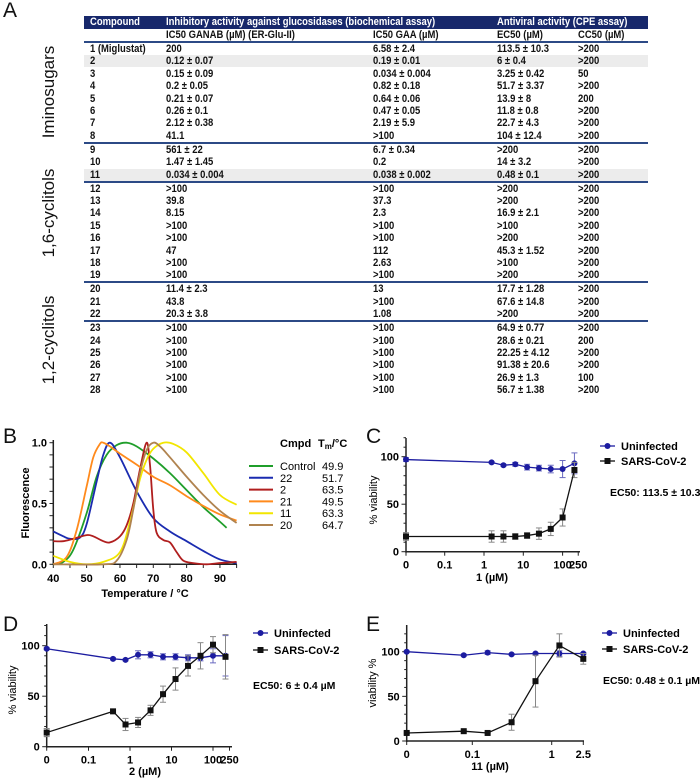  I want to click on table-header-bar, so click(366, 22).